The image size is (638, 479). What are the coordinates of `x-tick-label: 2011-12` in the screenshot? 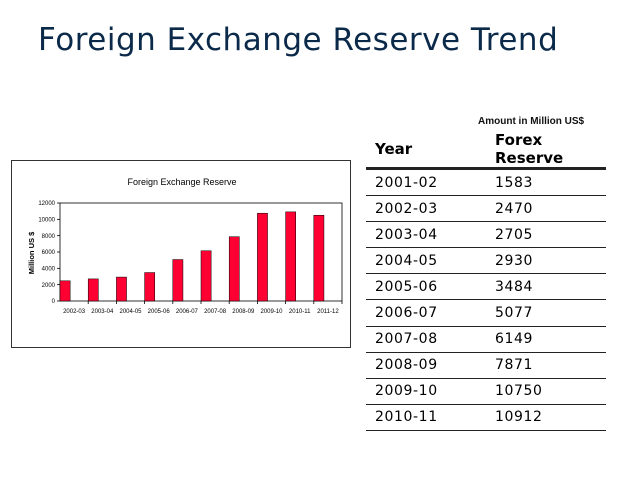 It's located at (328, 312).